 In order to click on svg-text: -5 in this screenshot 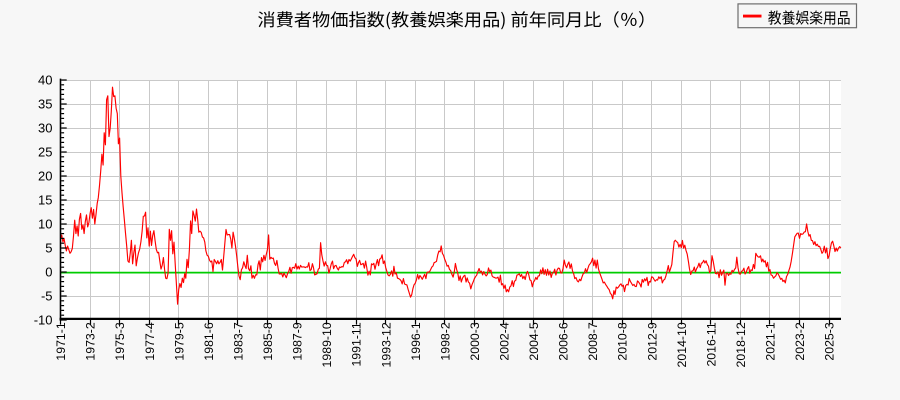, I will do `click(47, 296)`.